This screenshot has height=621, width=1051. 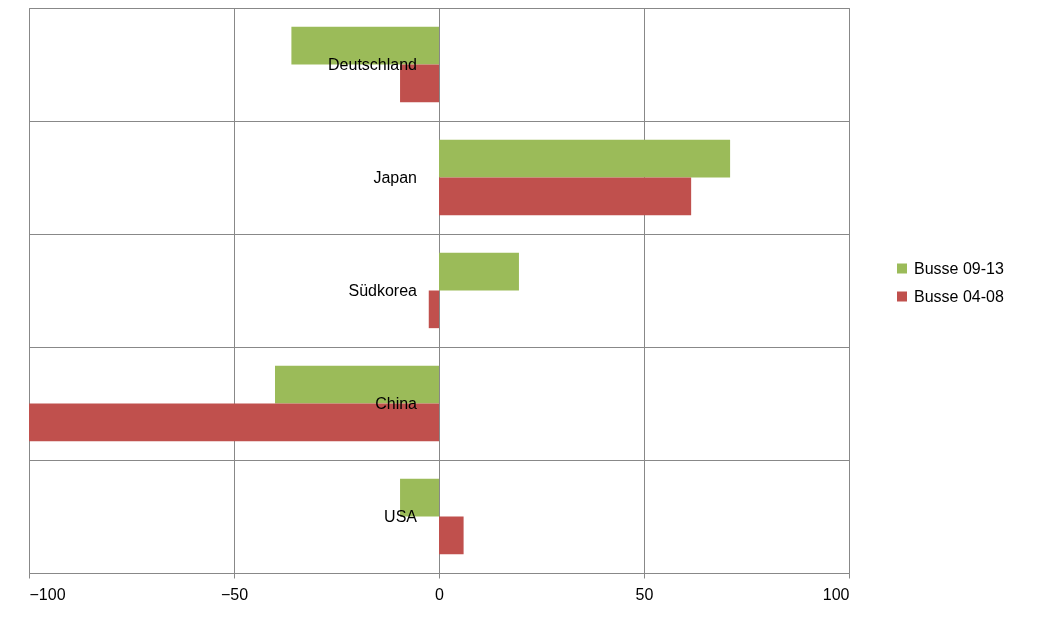 I want to click on x-tick-label: 50, so click(x=644, y=594).